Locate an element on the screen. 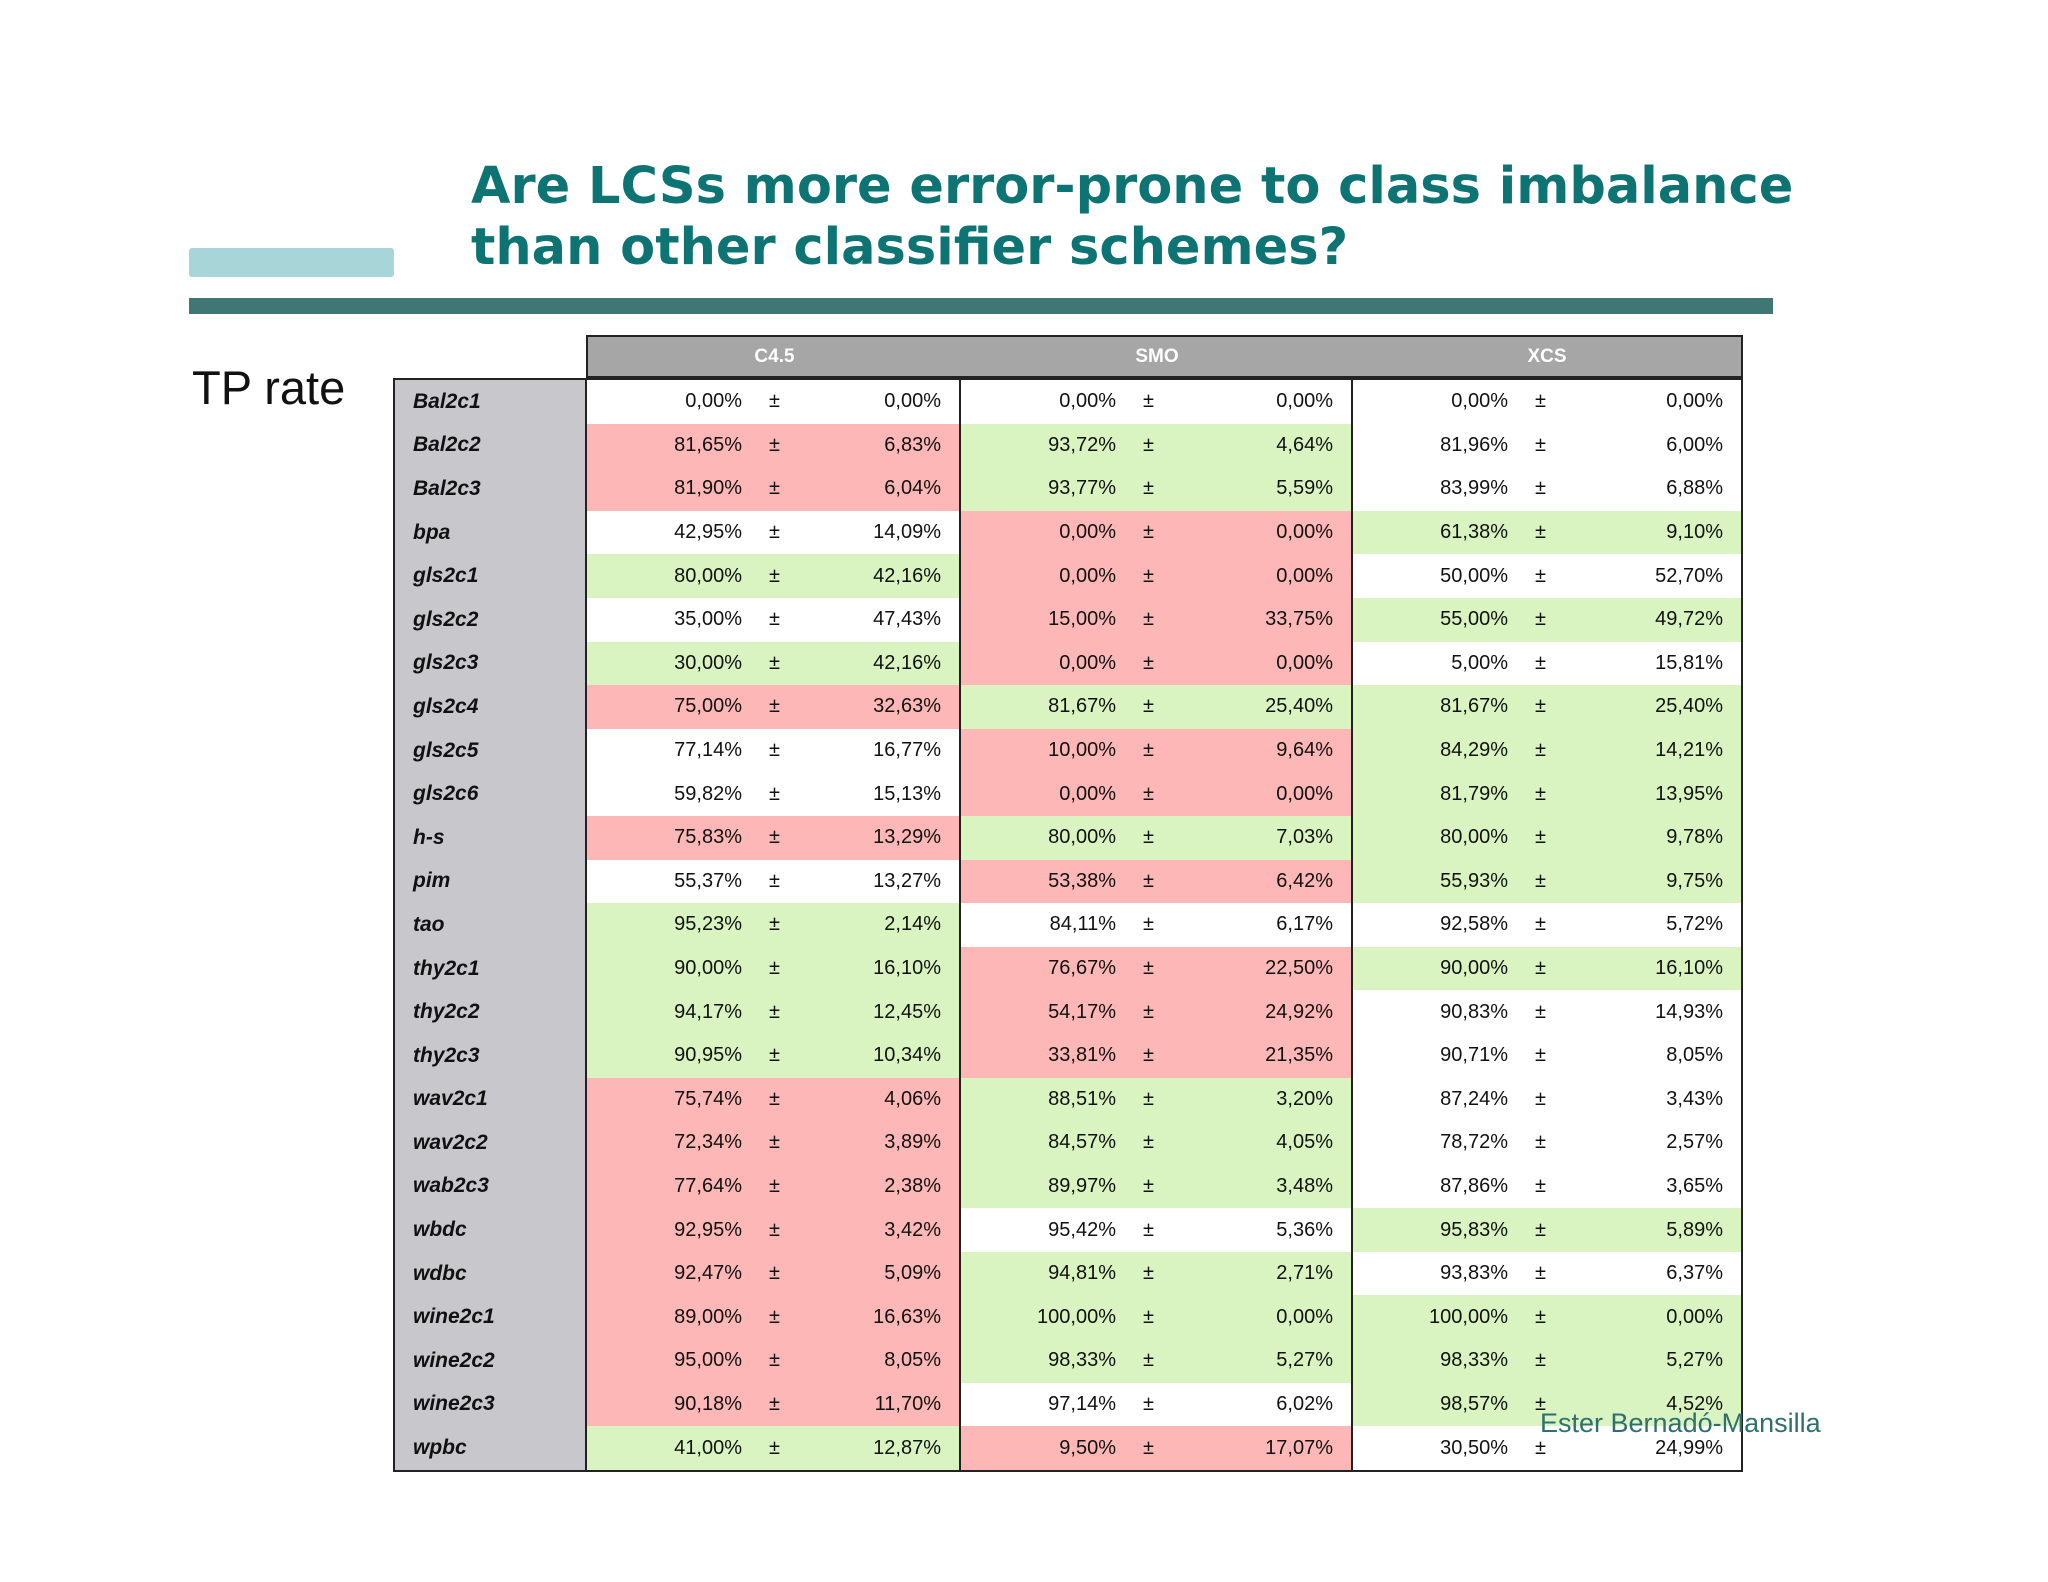 The image size is (2048, 1582). mean-value: 95,00% is located at coordinates (708, 1360).